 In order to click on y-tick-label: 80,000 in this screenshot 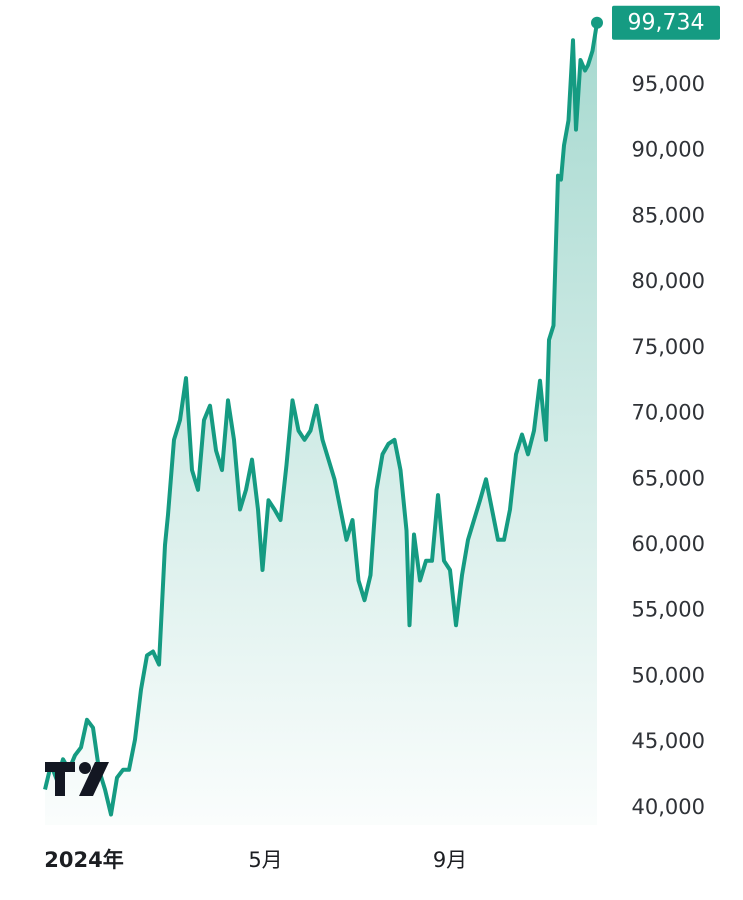, I will do `click(668, 281)`.